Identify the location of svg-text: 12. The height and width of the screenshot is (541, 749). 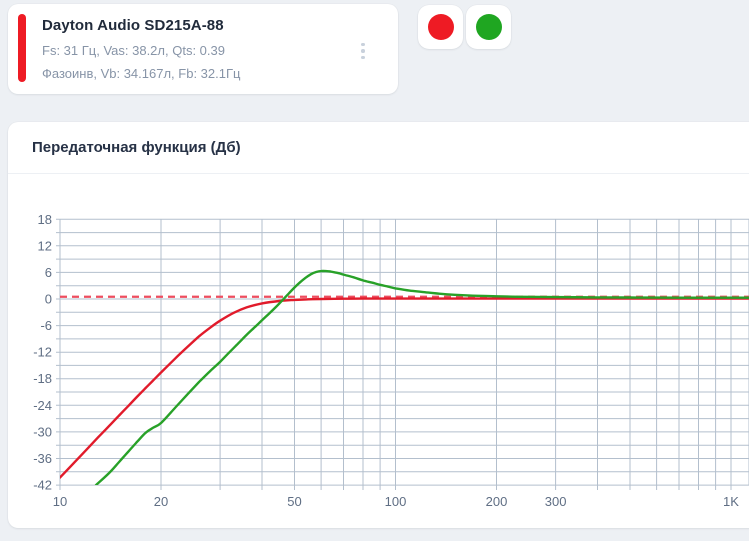
(45, 245).